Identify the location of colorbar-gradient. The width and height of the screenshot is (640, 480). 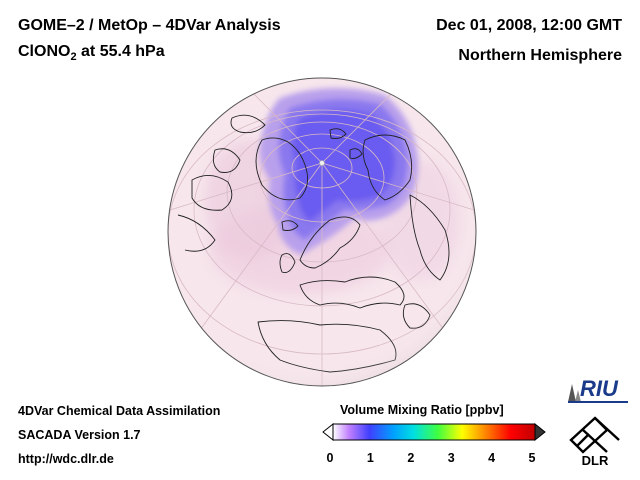
(434, 432).